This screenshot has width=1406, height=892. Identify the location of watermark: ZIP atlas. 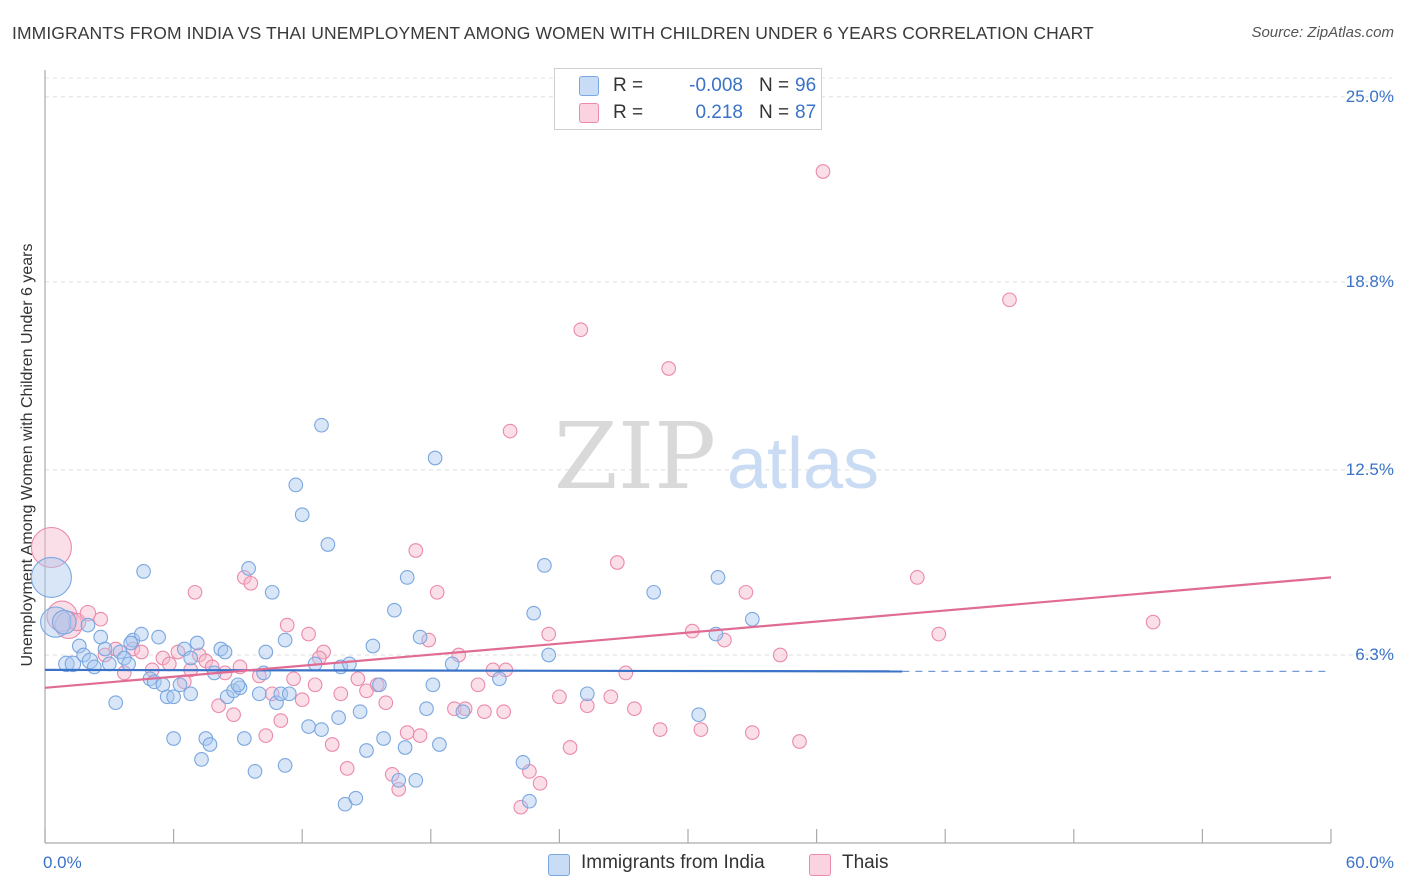
(716, 456).